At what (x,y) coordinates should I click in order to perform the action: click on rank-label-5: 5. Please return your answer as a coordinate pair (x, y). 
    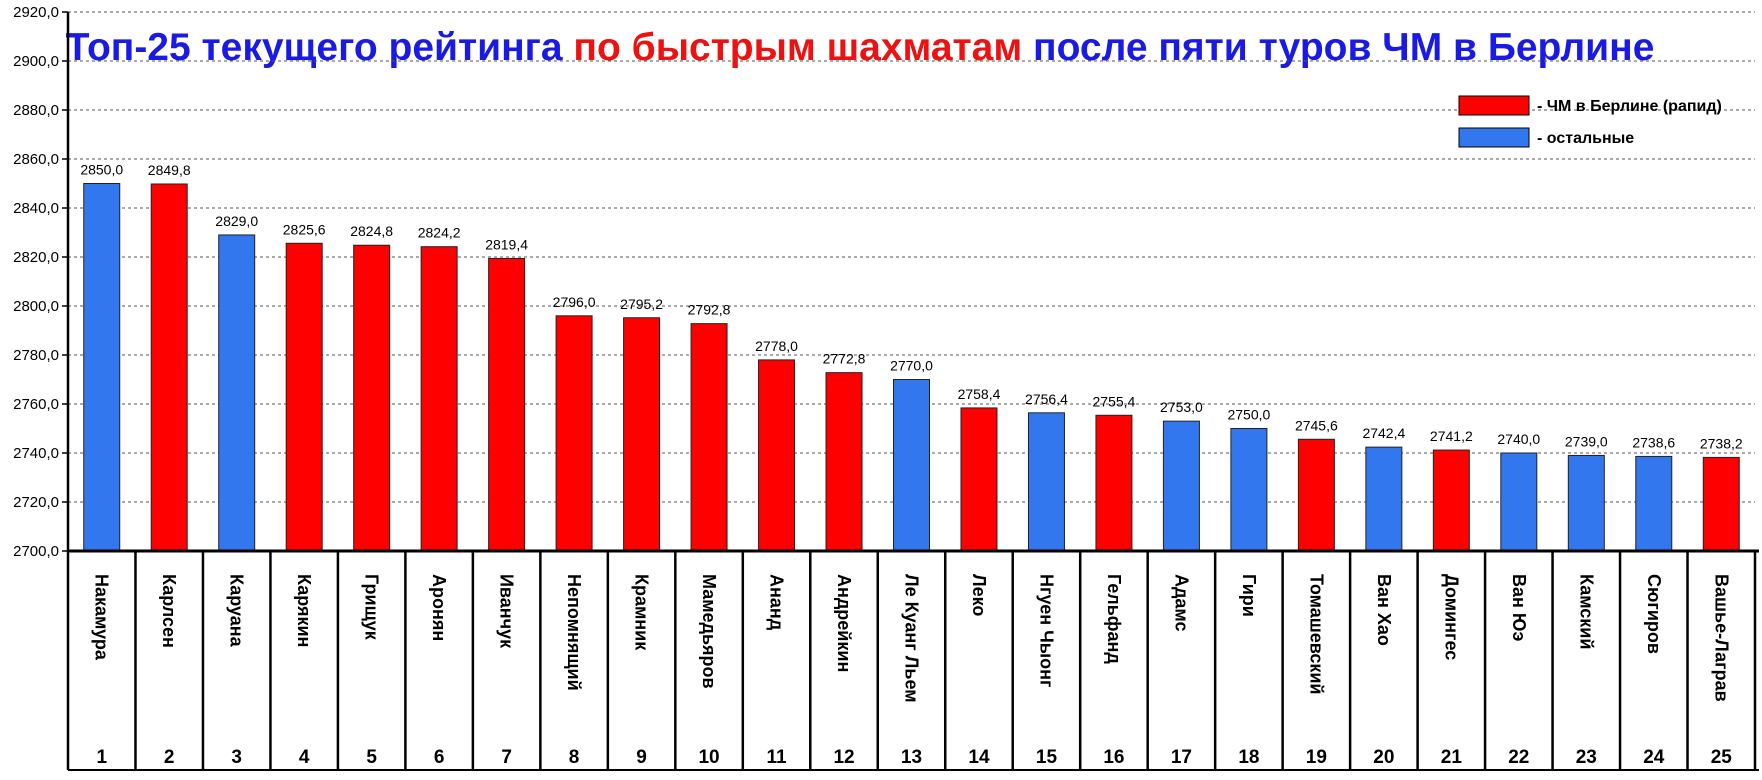
    Looking at the image, I should click on (371, 757).